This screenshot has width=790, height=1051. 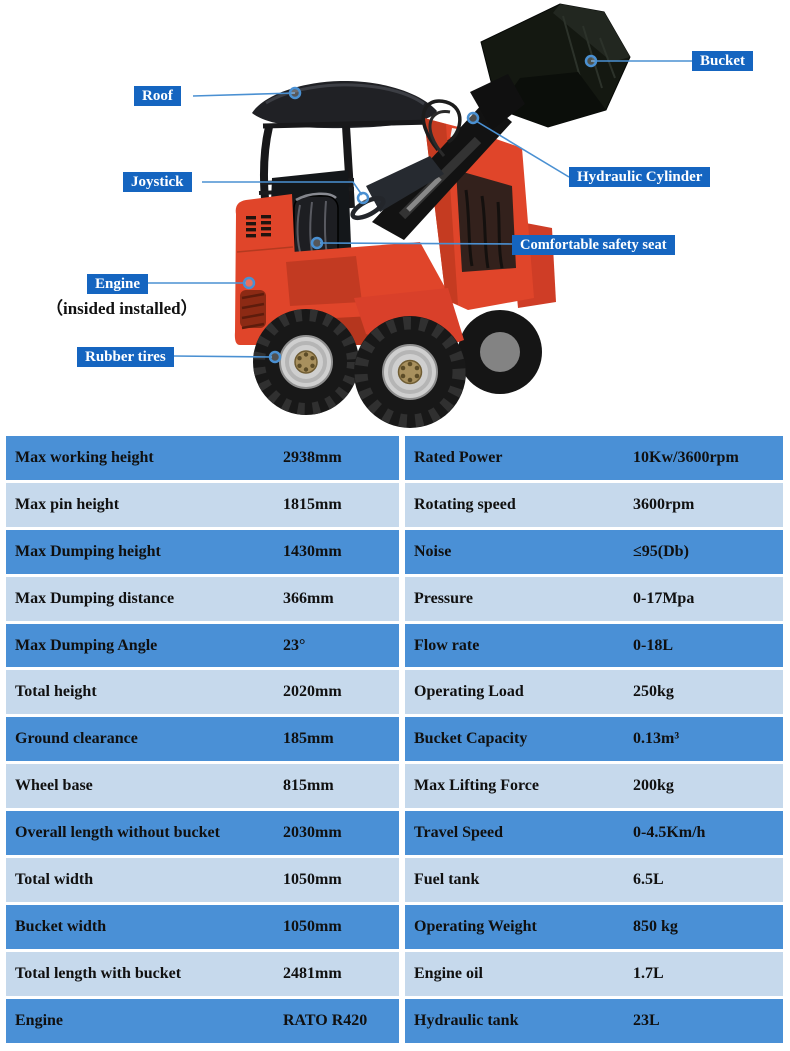 What do you see at coordinates (117, 833) in the screenshot?
I see `spec-label: Overall length without bucket` at bounding box center [117, 833].